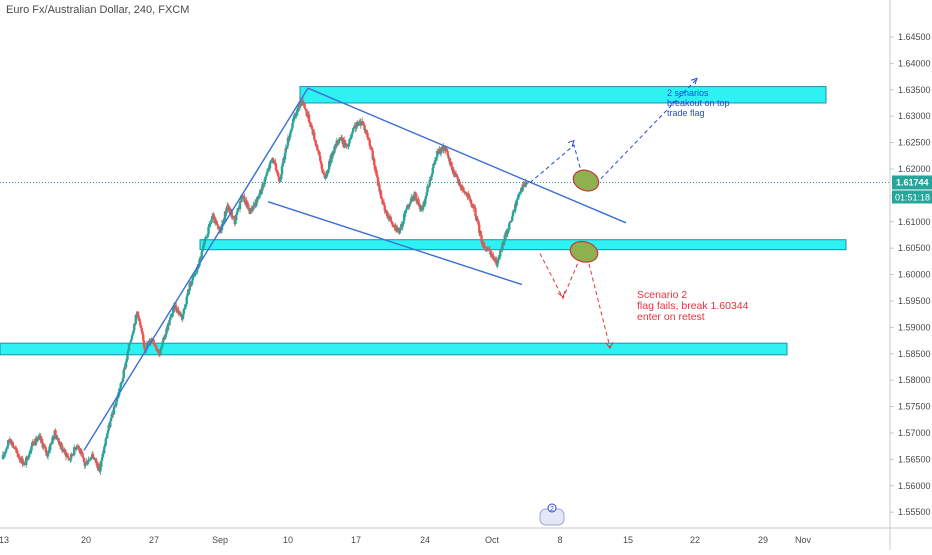  I want to click on x-tick-label: 15, so click(628, 540).